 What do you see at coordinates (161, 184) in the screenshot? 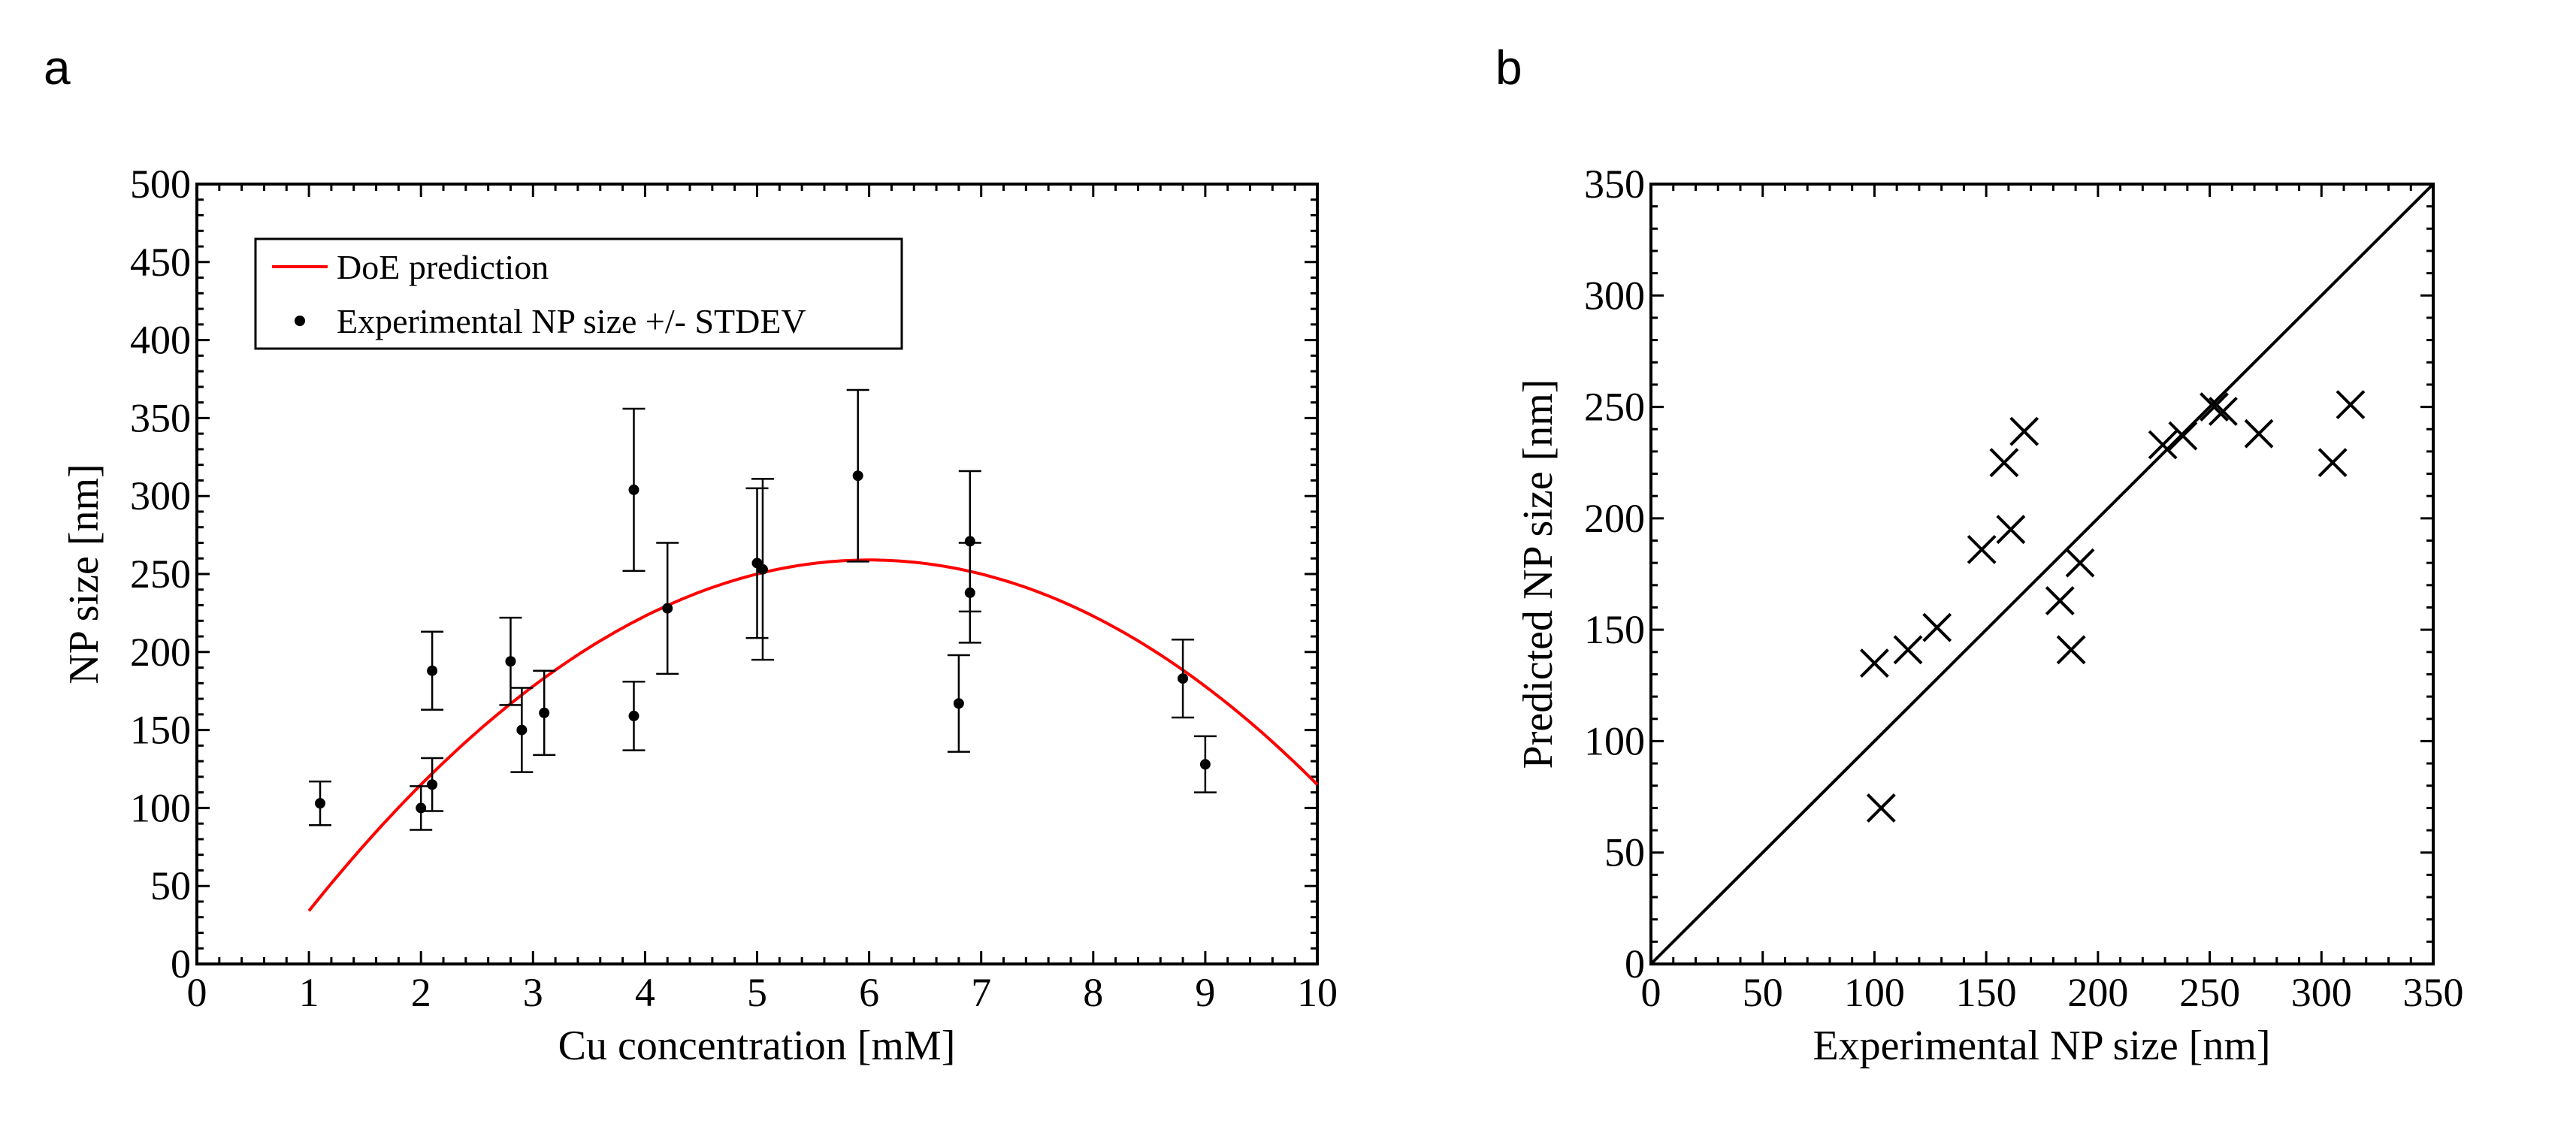
I see `y-tick-label: 500` at bounding box center [161, 184].